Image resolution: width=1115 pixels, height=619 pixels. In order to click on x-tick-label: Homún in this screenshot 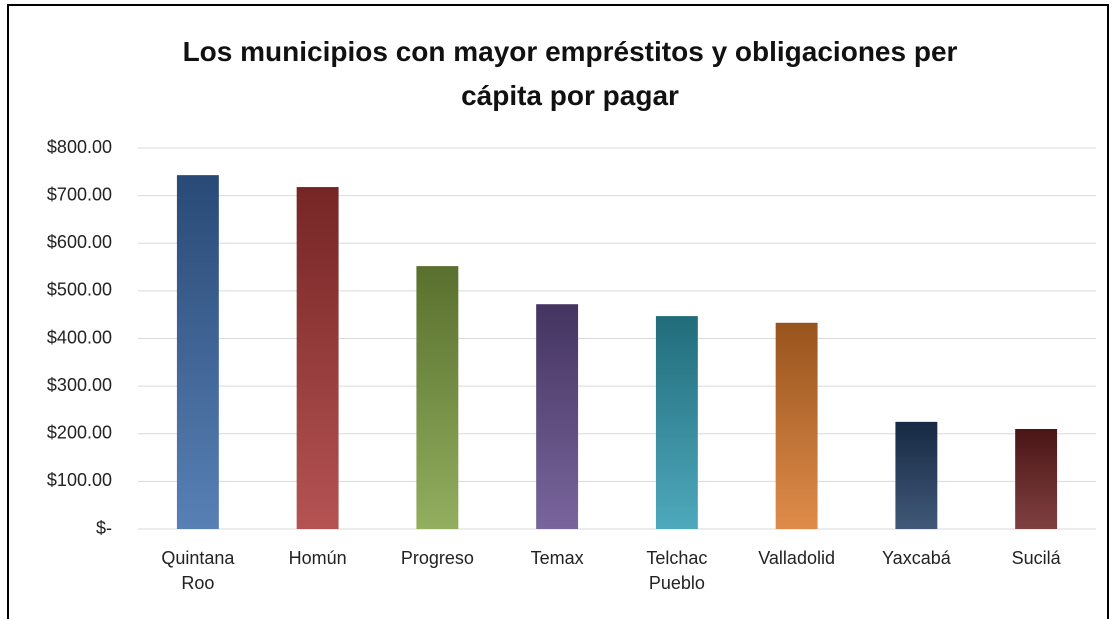, I will do `click(317, 558)`.